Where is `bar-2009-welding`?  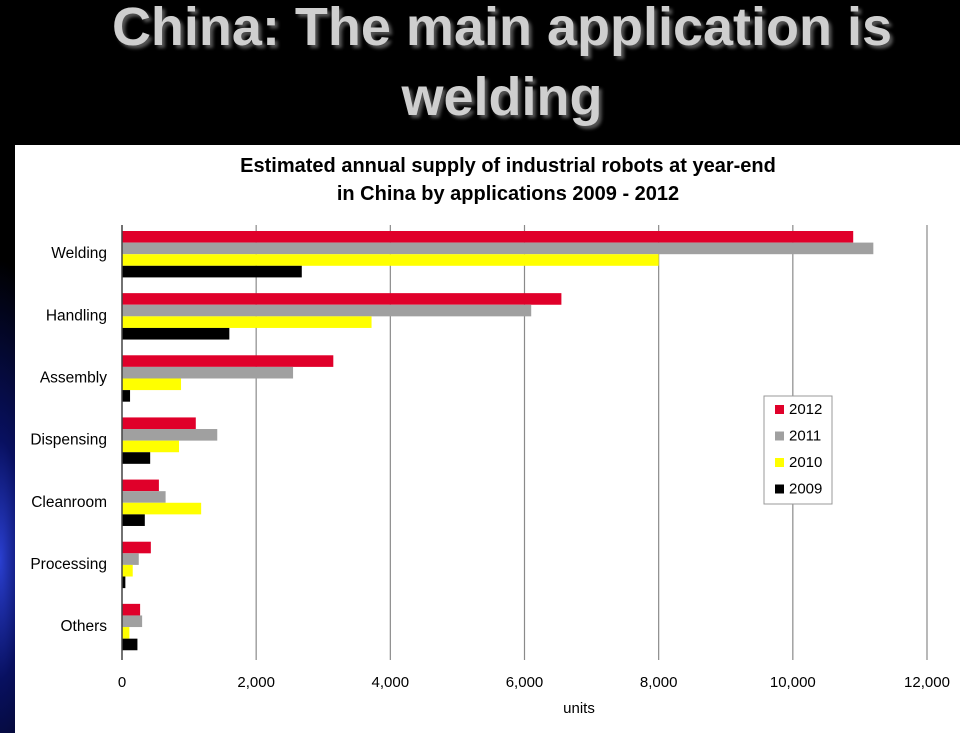
bar-2009-welding is located at coordinates (212, 271).